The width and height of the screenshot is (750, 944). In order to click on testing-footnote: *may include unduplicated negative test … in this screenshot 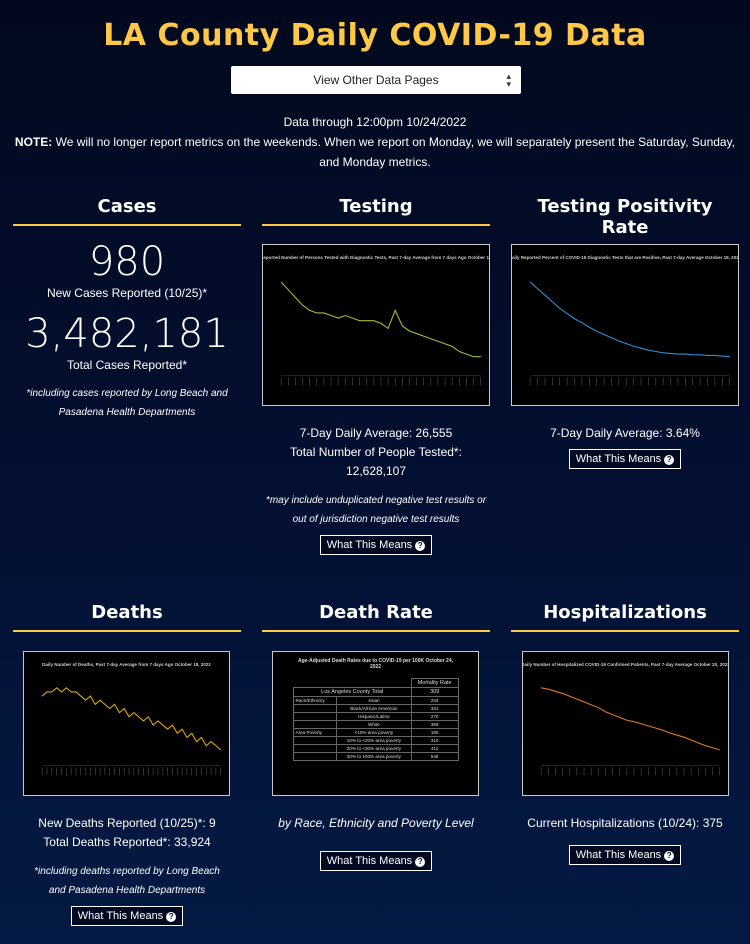, I will do `click(376, 510)`.